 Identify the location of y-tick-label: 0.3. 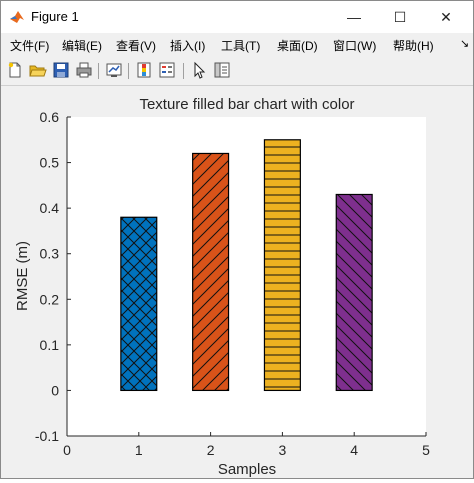
(50, 254).